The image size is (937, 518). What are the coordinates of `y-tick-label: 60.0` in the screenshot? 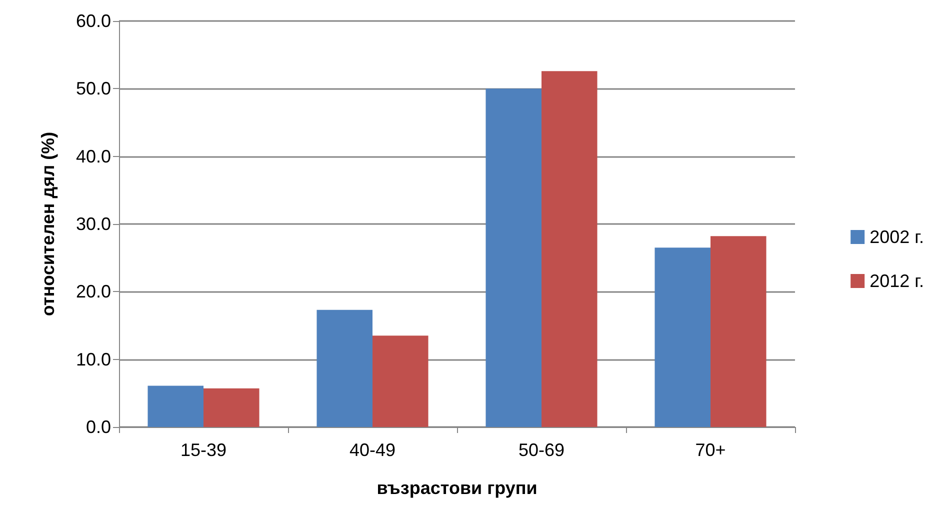 It's located at (93, 21).